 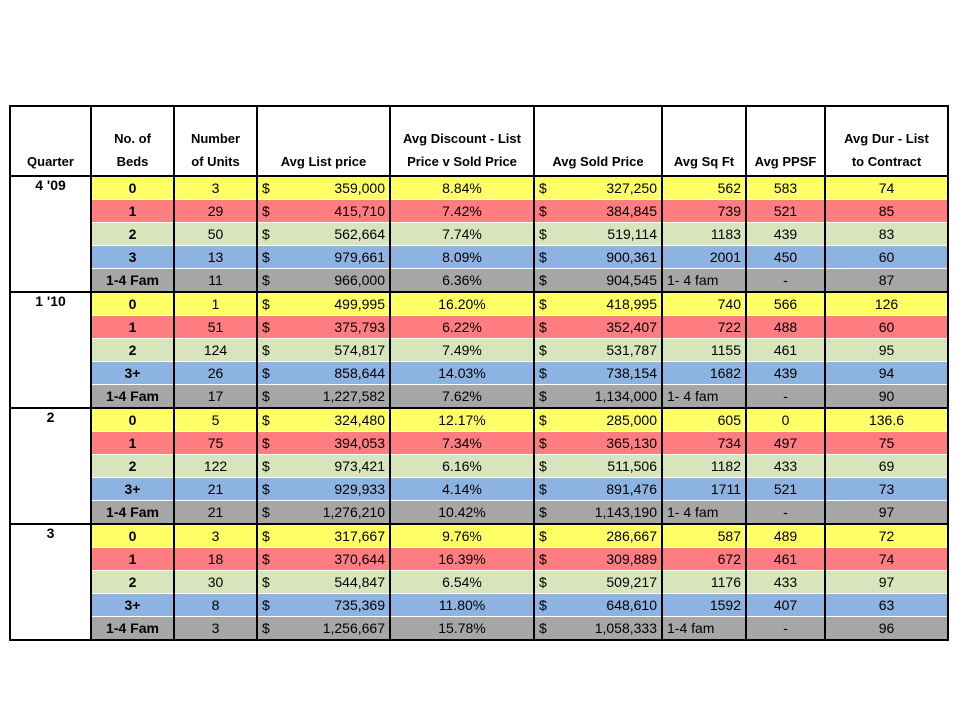 What do you see at coordinates (785, 443) in the screenshot?
I see `cell: 497` at bounding box center [785, 443].